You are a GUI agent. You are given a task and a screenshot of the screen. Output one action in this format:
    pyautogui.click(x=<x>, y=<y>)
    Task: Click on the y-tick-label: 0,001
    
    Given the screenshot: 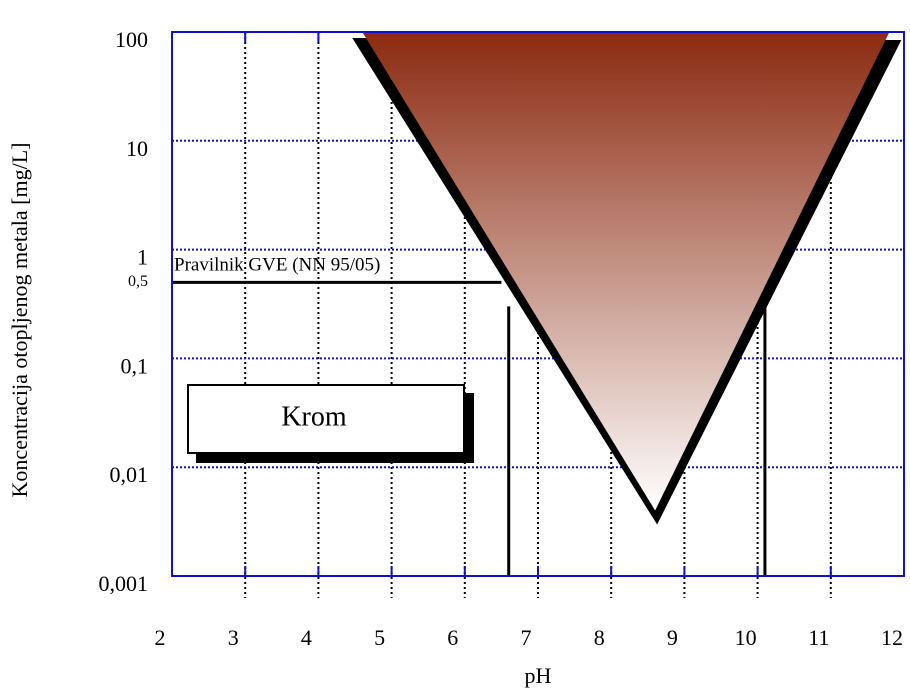 What is the action you would take?
    pyautogui.click(x=124, y=583)
    